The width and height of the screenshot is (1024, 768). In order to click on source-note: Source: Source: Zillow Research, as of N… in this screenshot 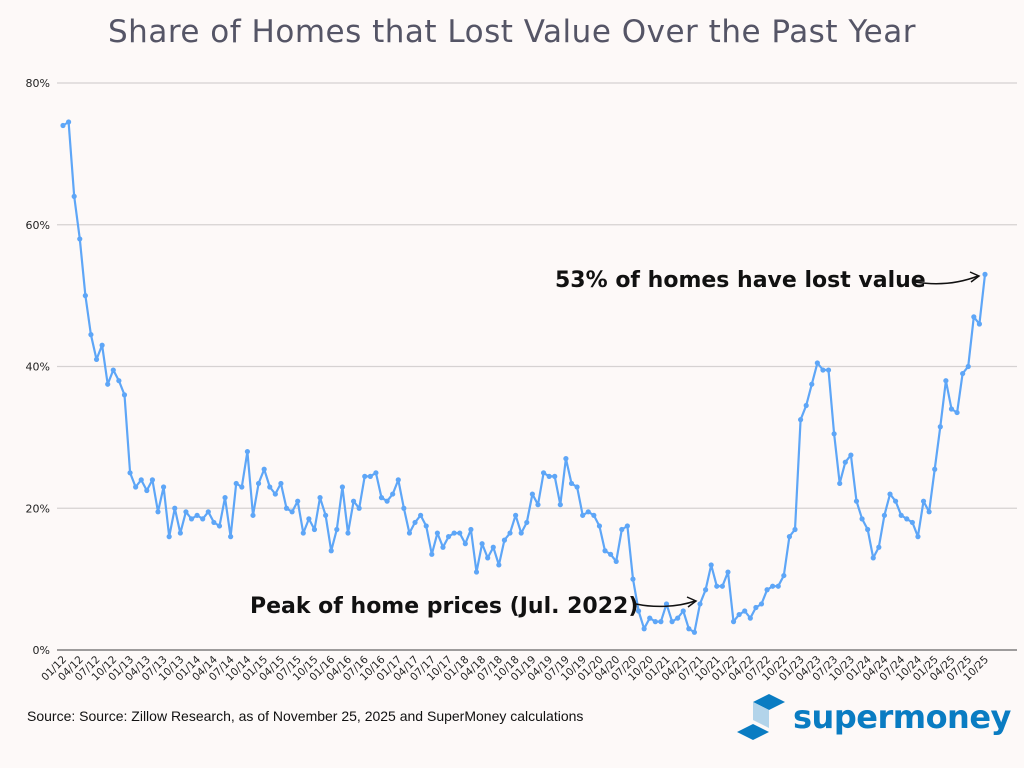, I will do `click(305, 716)`.